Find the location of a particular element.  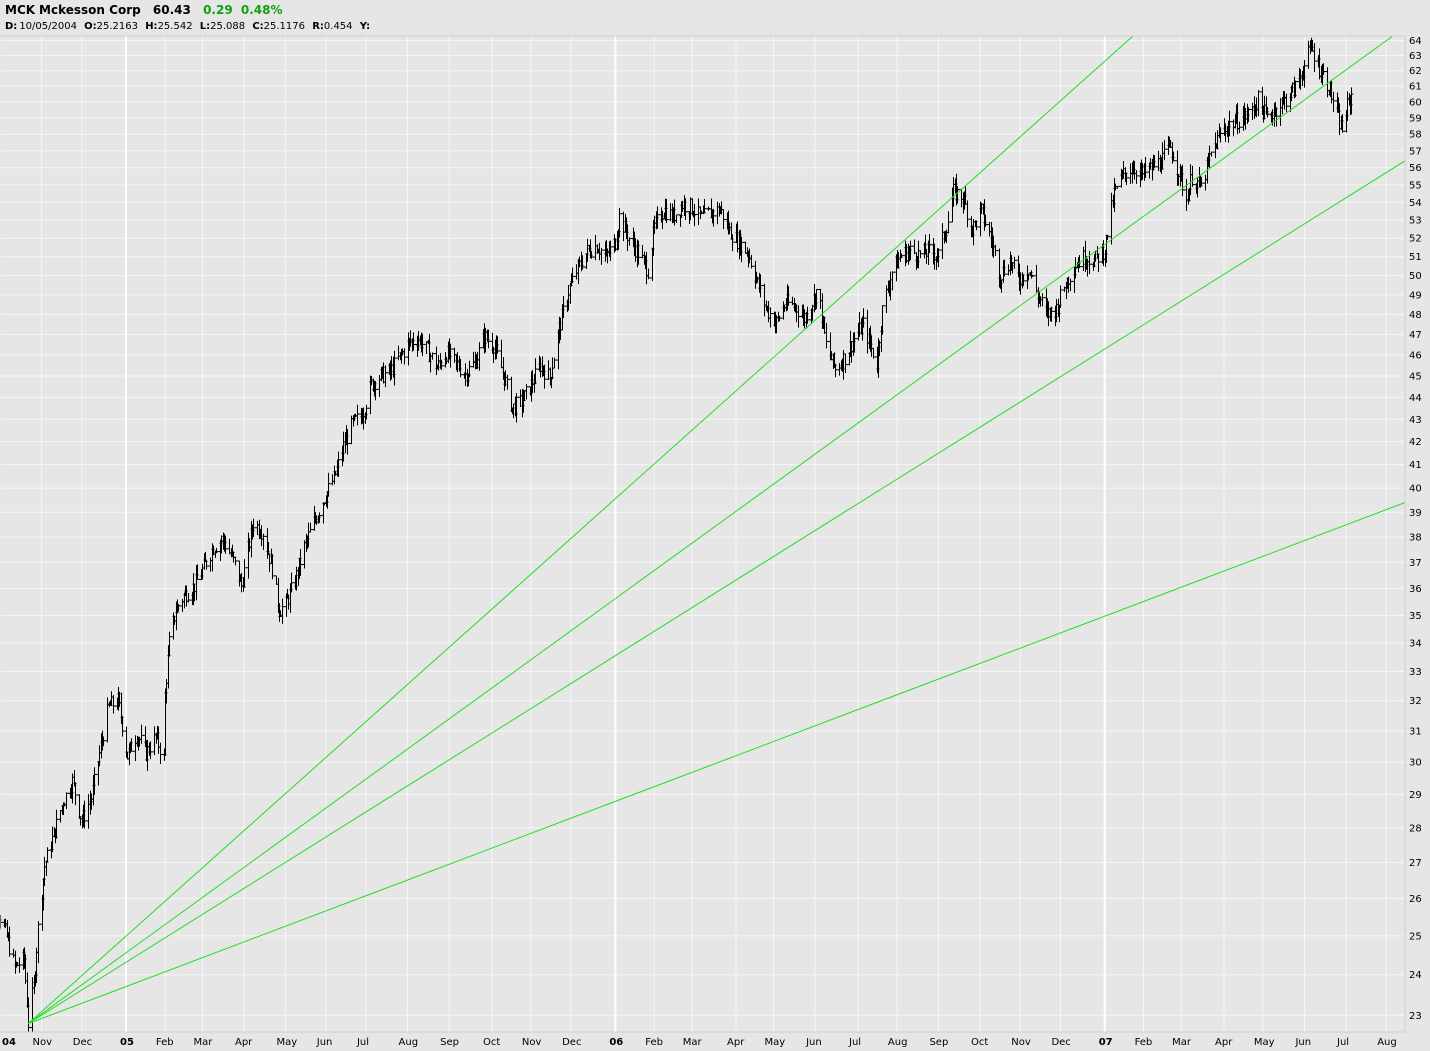

high-label: H: is located at coordinates (151, 26).